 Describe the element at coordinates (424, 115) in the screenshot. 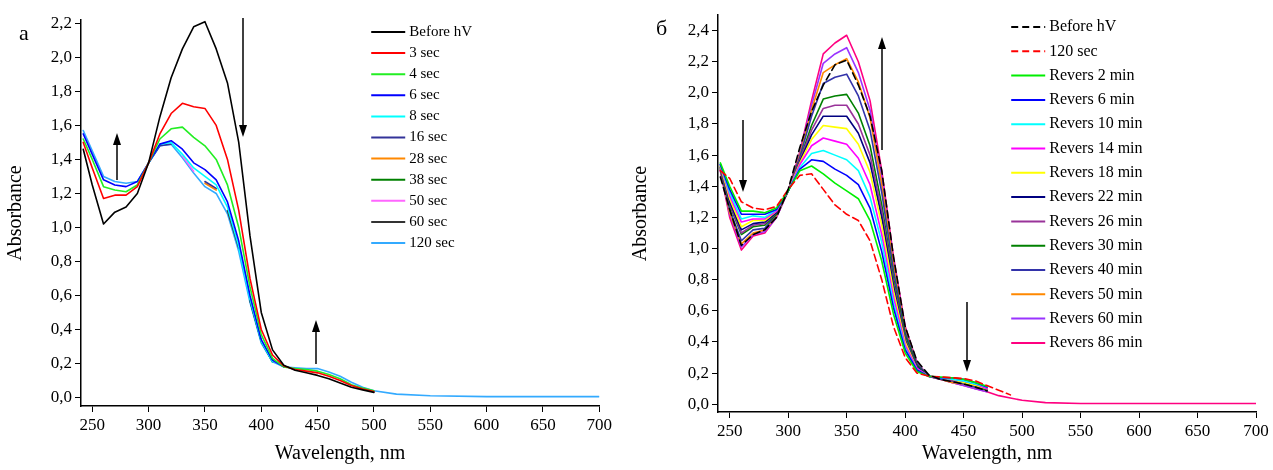

I see `legend-label: 8 sec` at that location.